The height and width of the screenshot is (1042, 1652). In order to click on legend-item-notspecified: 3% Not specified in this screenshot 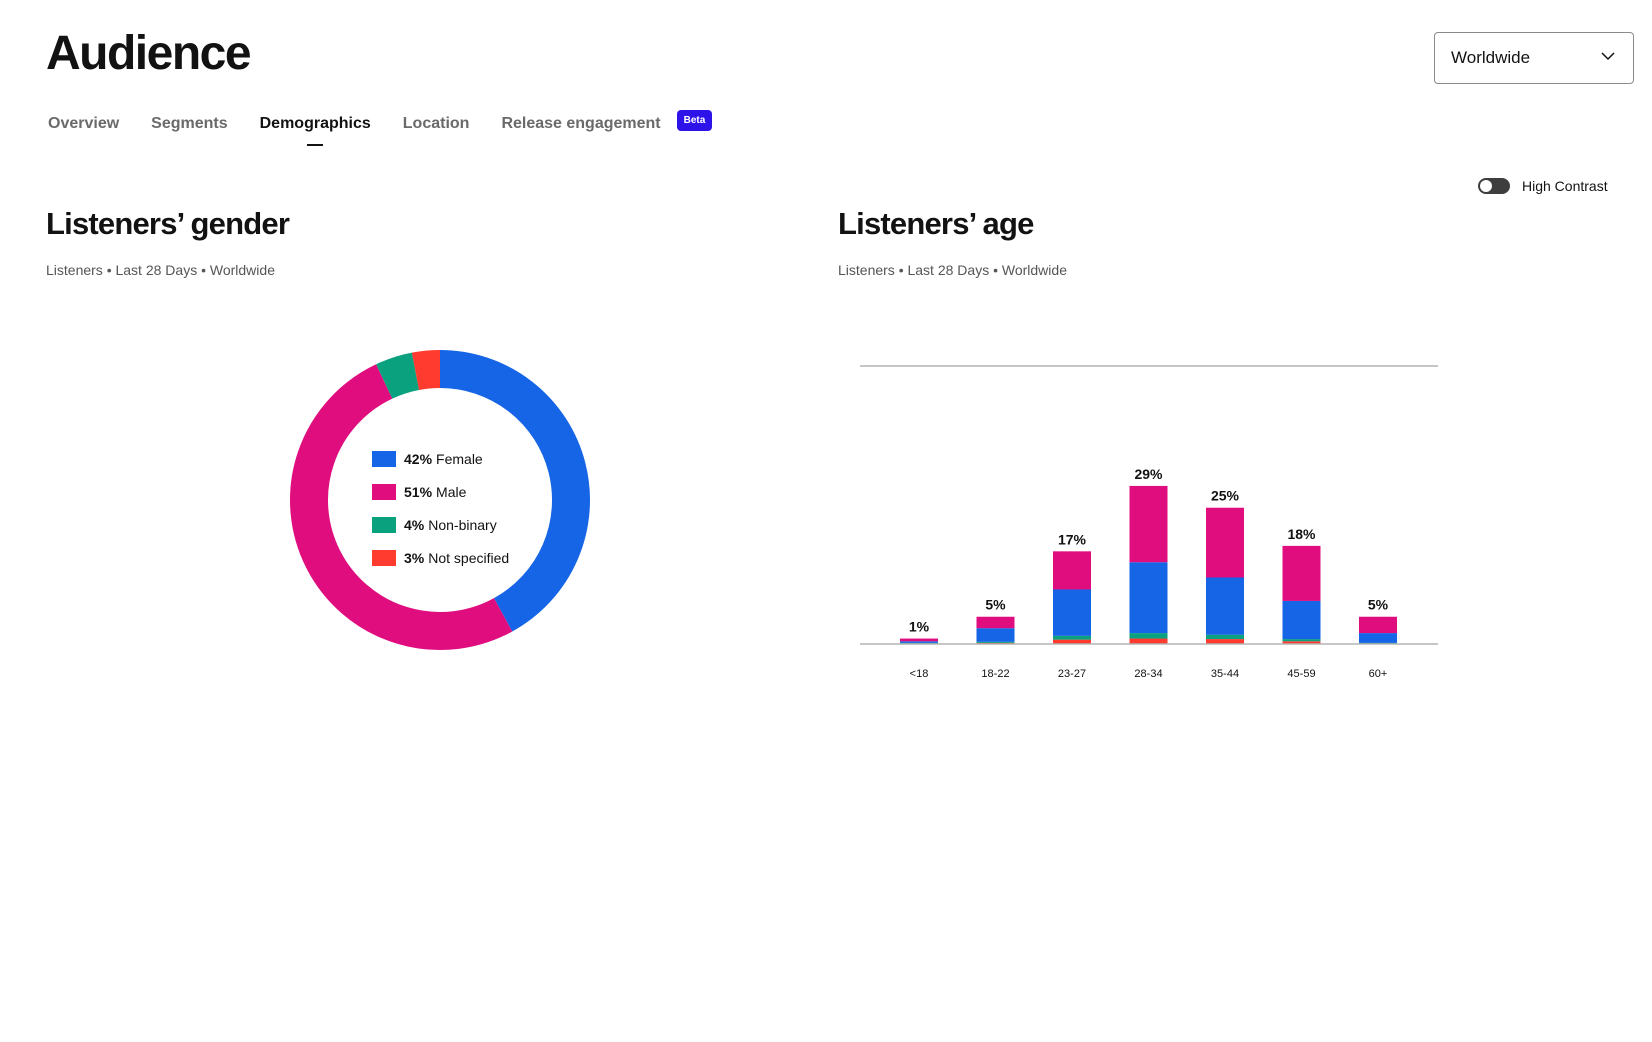, I will do `click(440, 557)`.